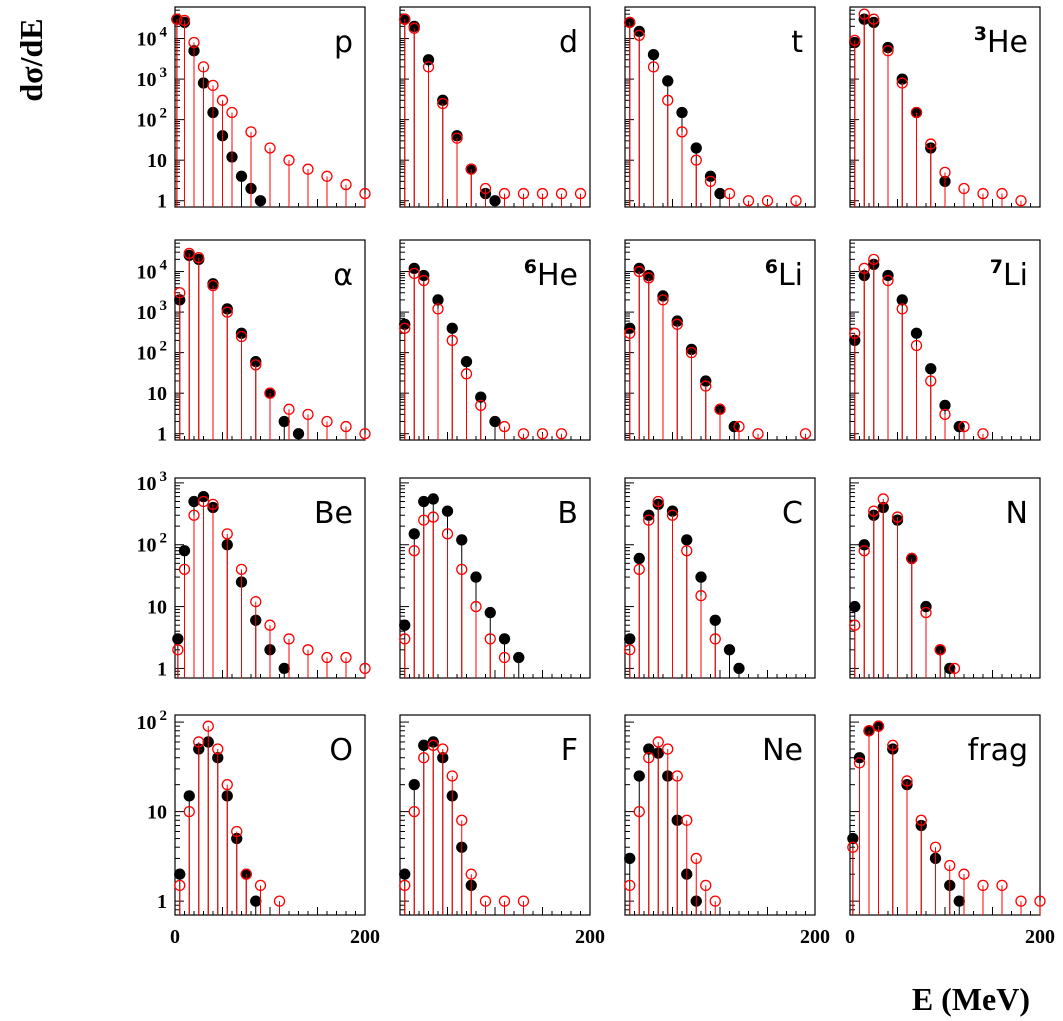 The height and width of the screenshot is (1021, 1063). I want to click on panel-title: frag, so click(998, 750).